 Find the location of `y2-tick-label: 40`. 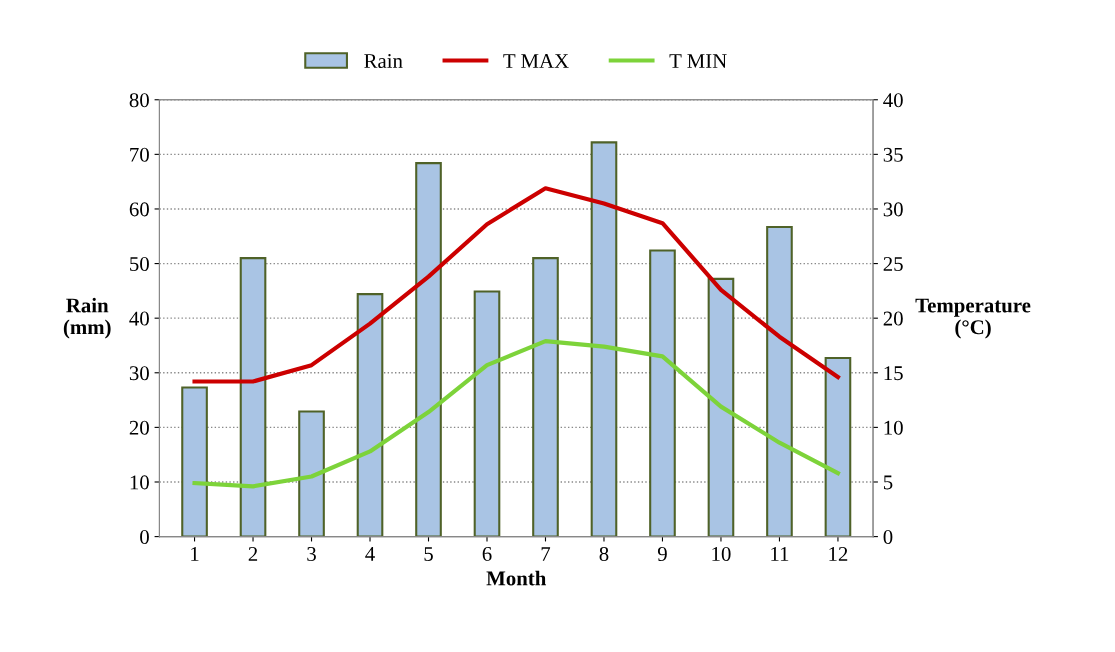

y2-tick-label: 40 is located at coordinates (893, 100).